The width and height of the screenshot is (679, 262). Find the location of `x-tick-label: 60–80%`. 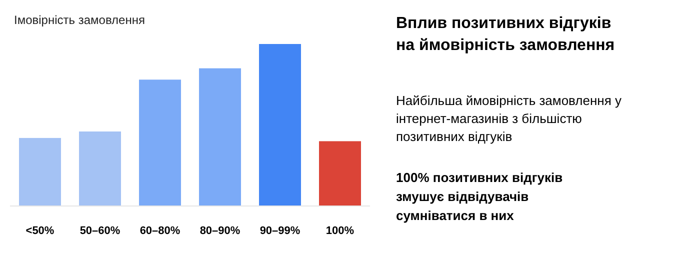

x-tick-label: 60–80% is located at coordinates (160, 231).